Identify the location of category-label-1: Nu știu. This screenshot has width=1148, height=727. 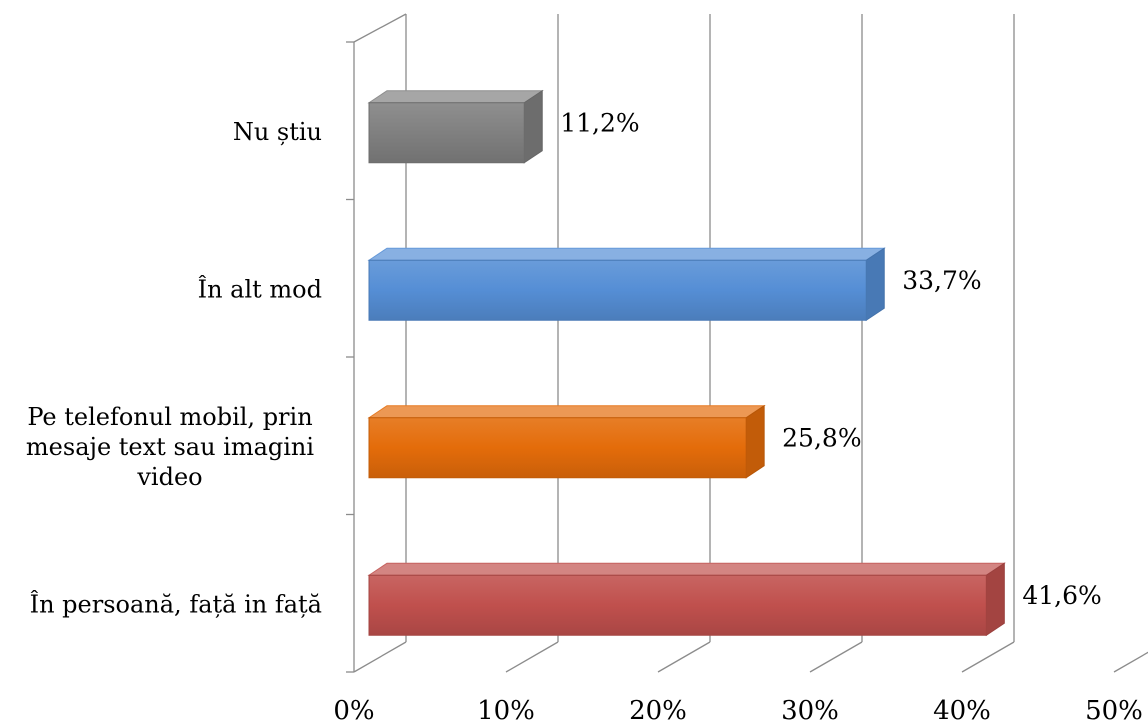
(277, 131).